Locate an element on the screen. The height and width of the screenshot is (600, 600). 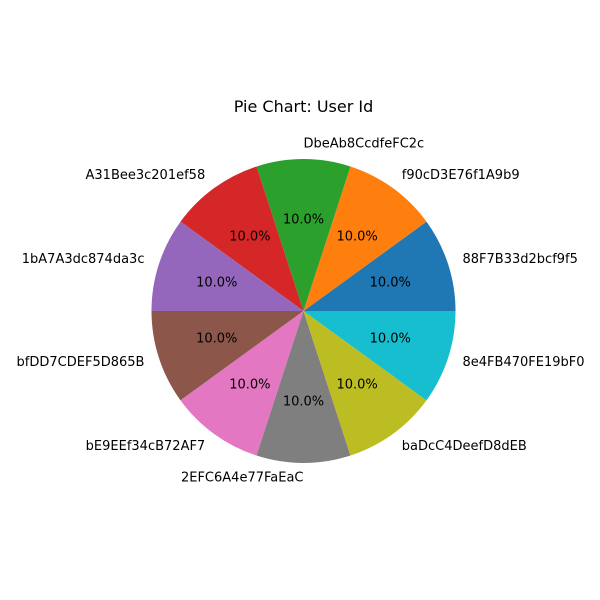
slice-label-1: f90cD3E76f1A9b9 is located at coordinates (461, 175).